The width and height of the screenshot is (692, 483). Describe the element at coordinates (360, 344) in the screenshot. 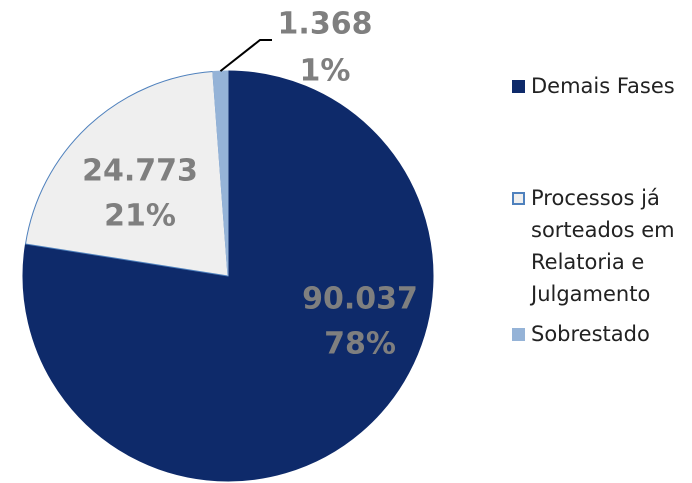

I see `percent-label: 78%` at that location.